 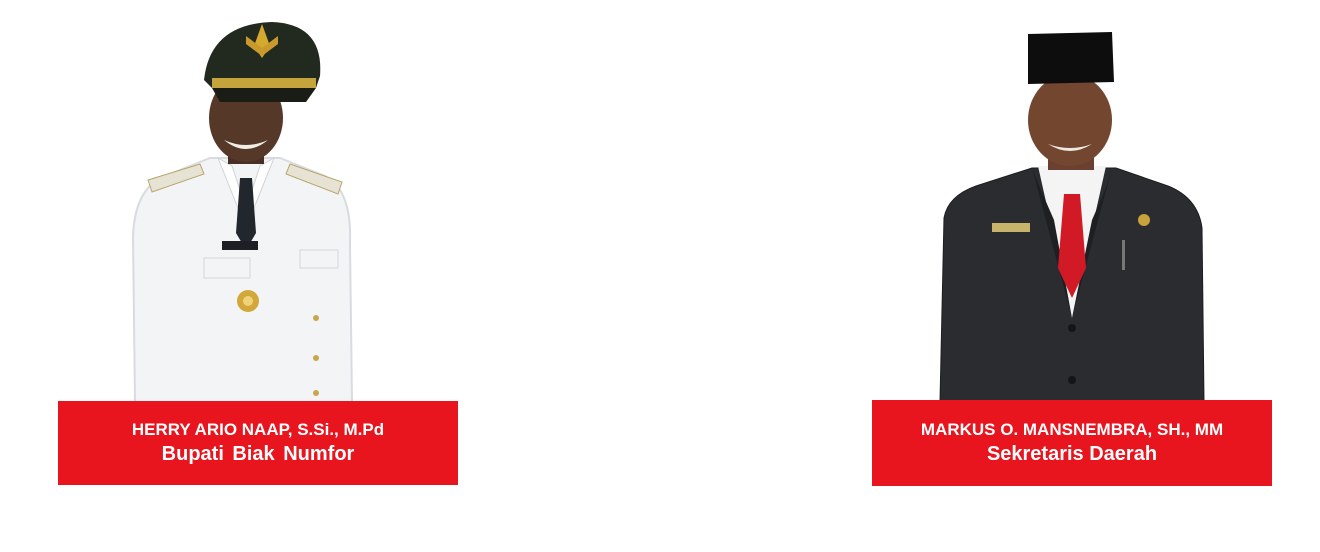 I want to click on portrait-bupati, so click(x=246, y=210).